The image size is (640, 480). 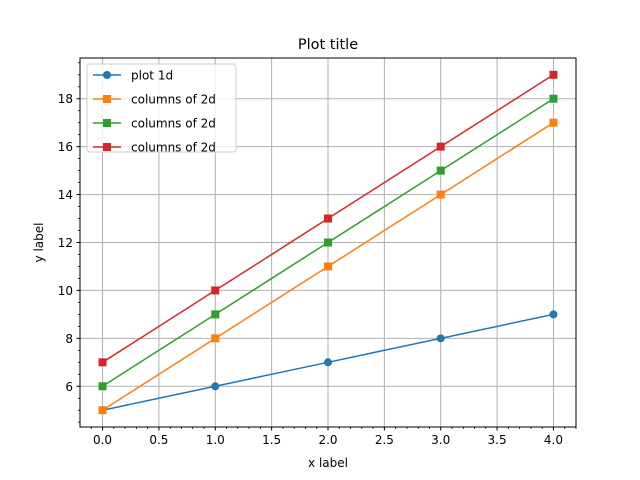 I want to click on y-tick-label: 18, so click(x=65, y=99).